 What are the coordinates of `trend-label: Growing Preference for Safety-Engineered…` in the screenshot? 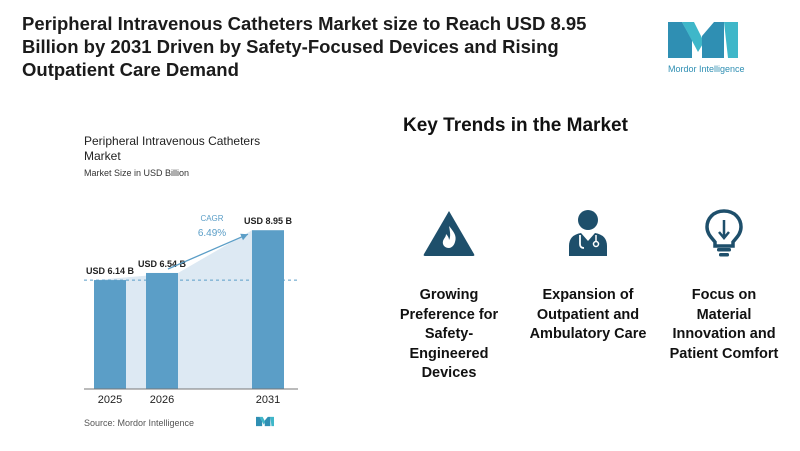 It's located at (449, 334).